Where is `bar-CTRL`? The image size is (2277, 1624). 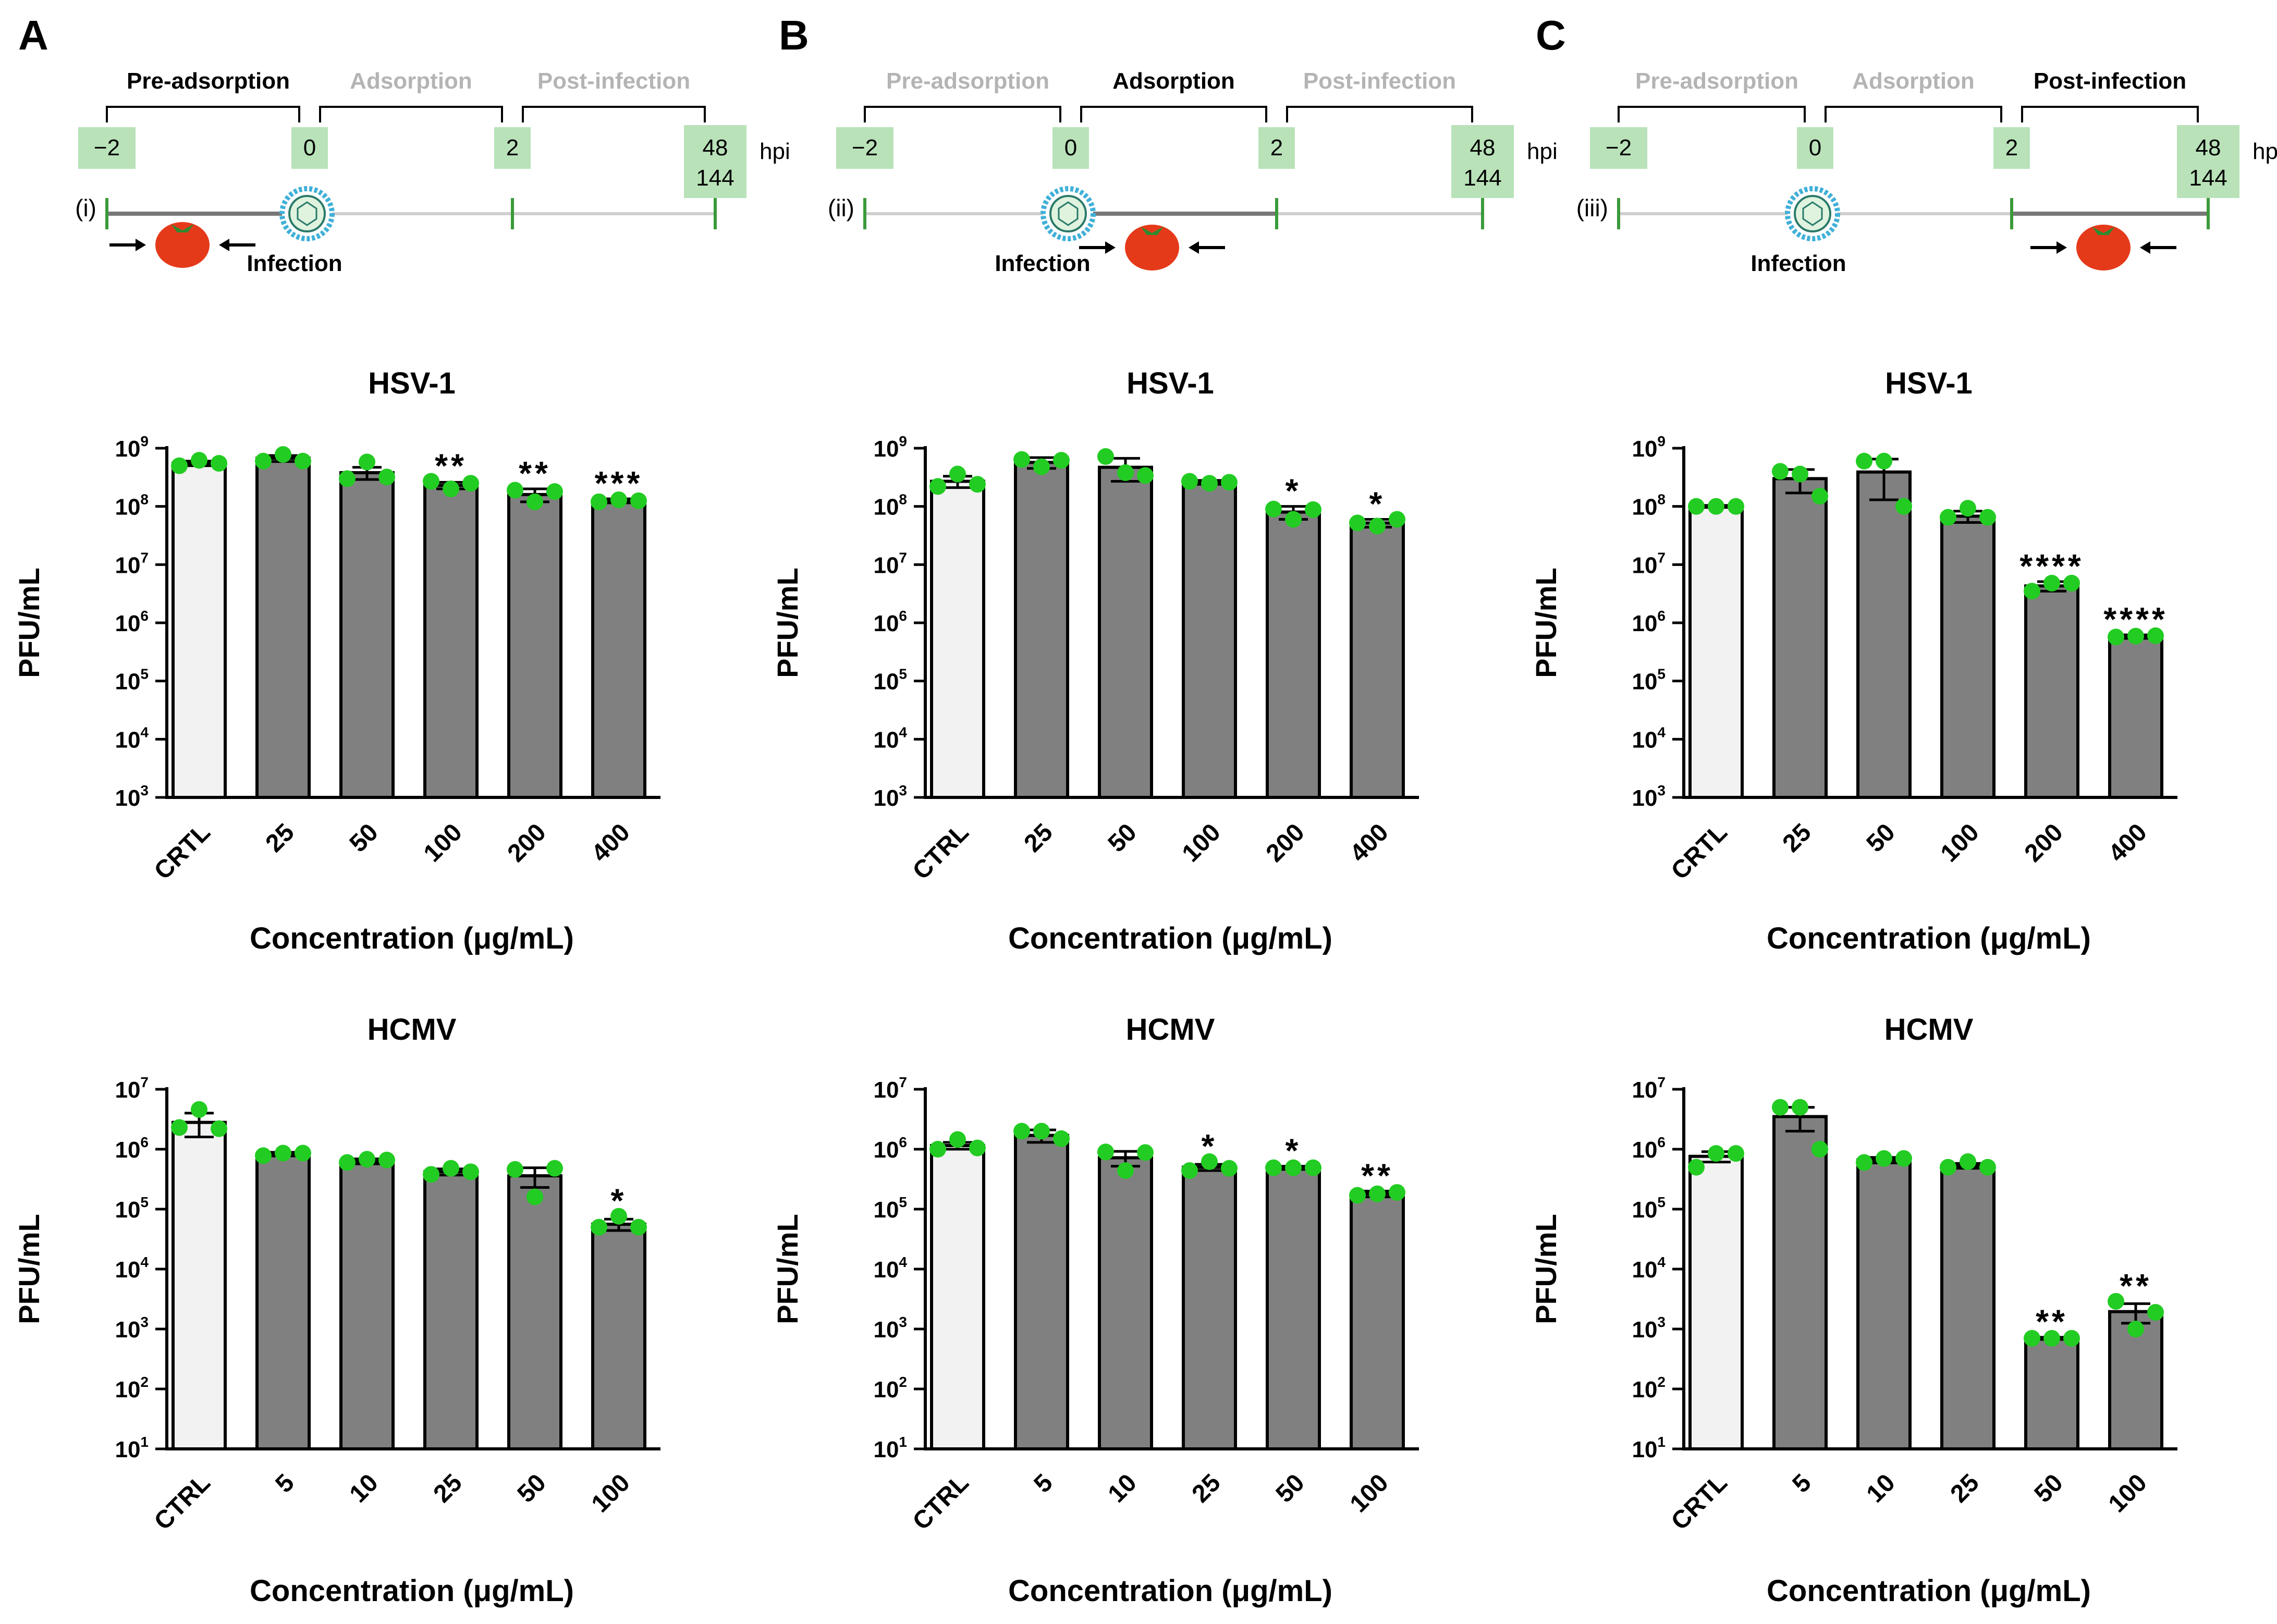 bar-CTRL is located at coordinates (200, 1286).